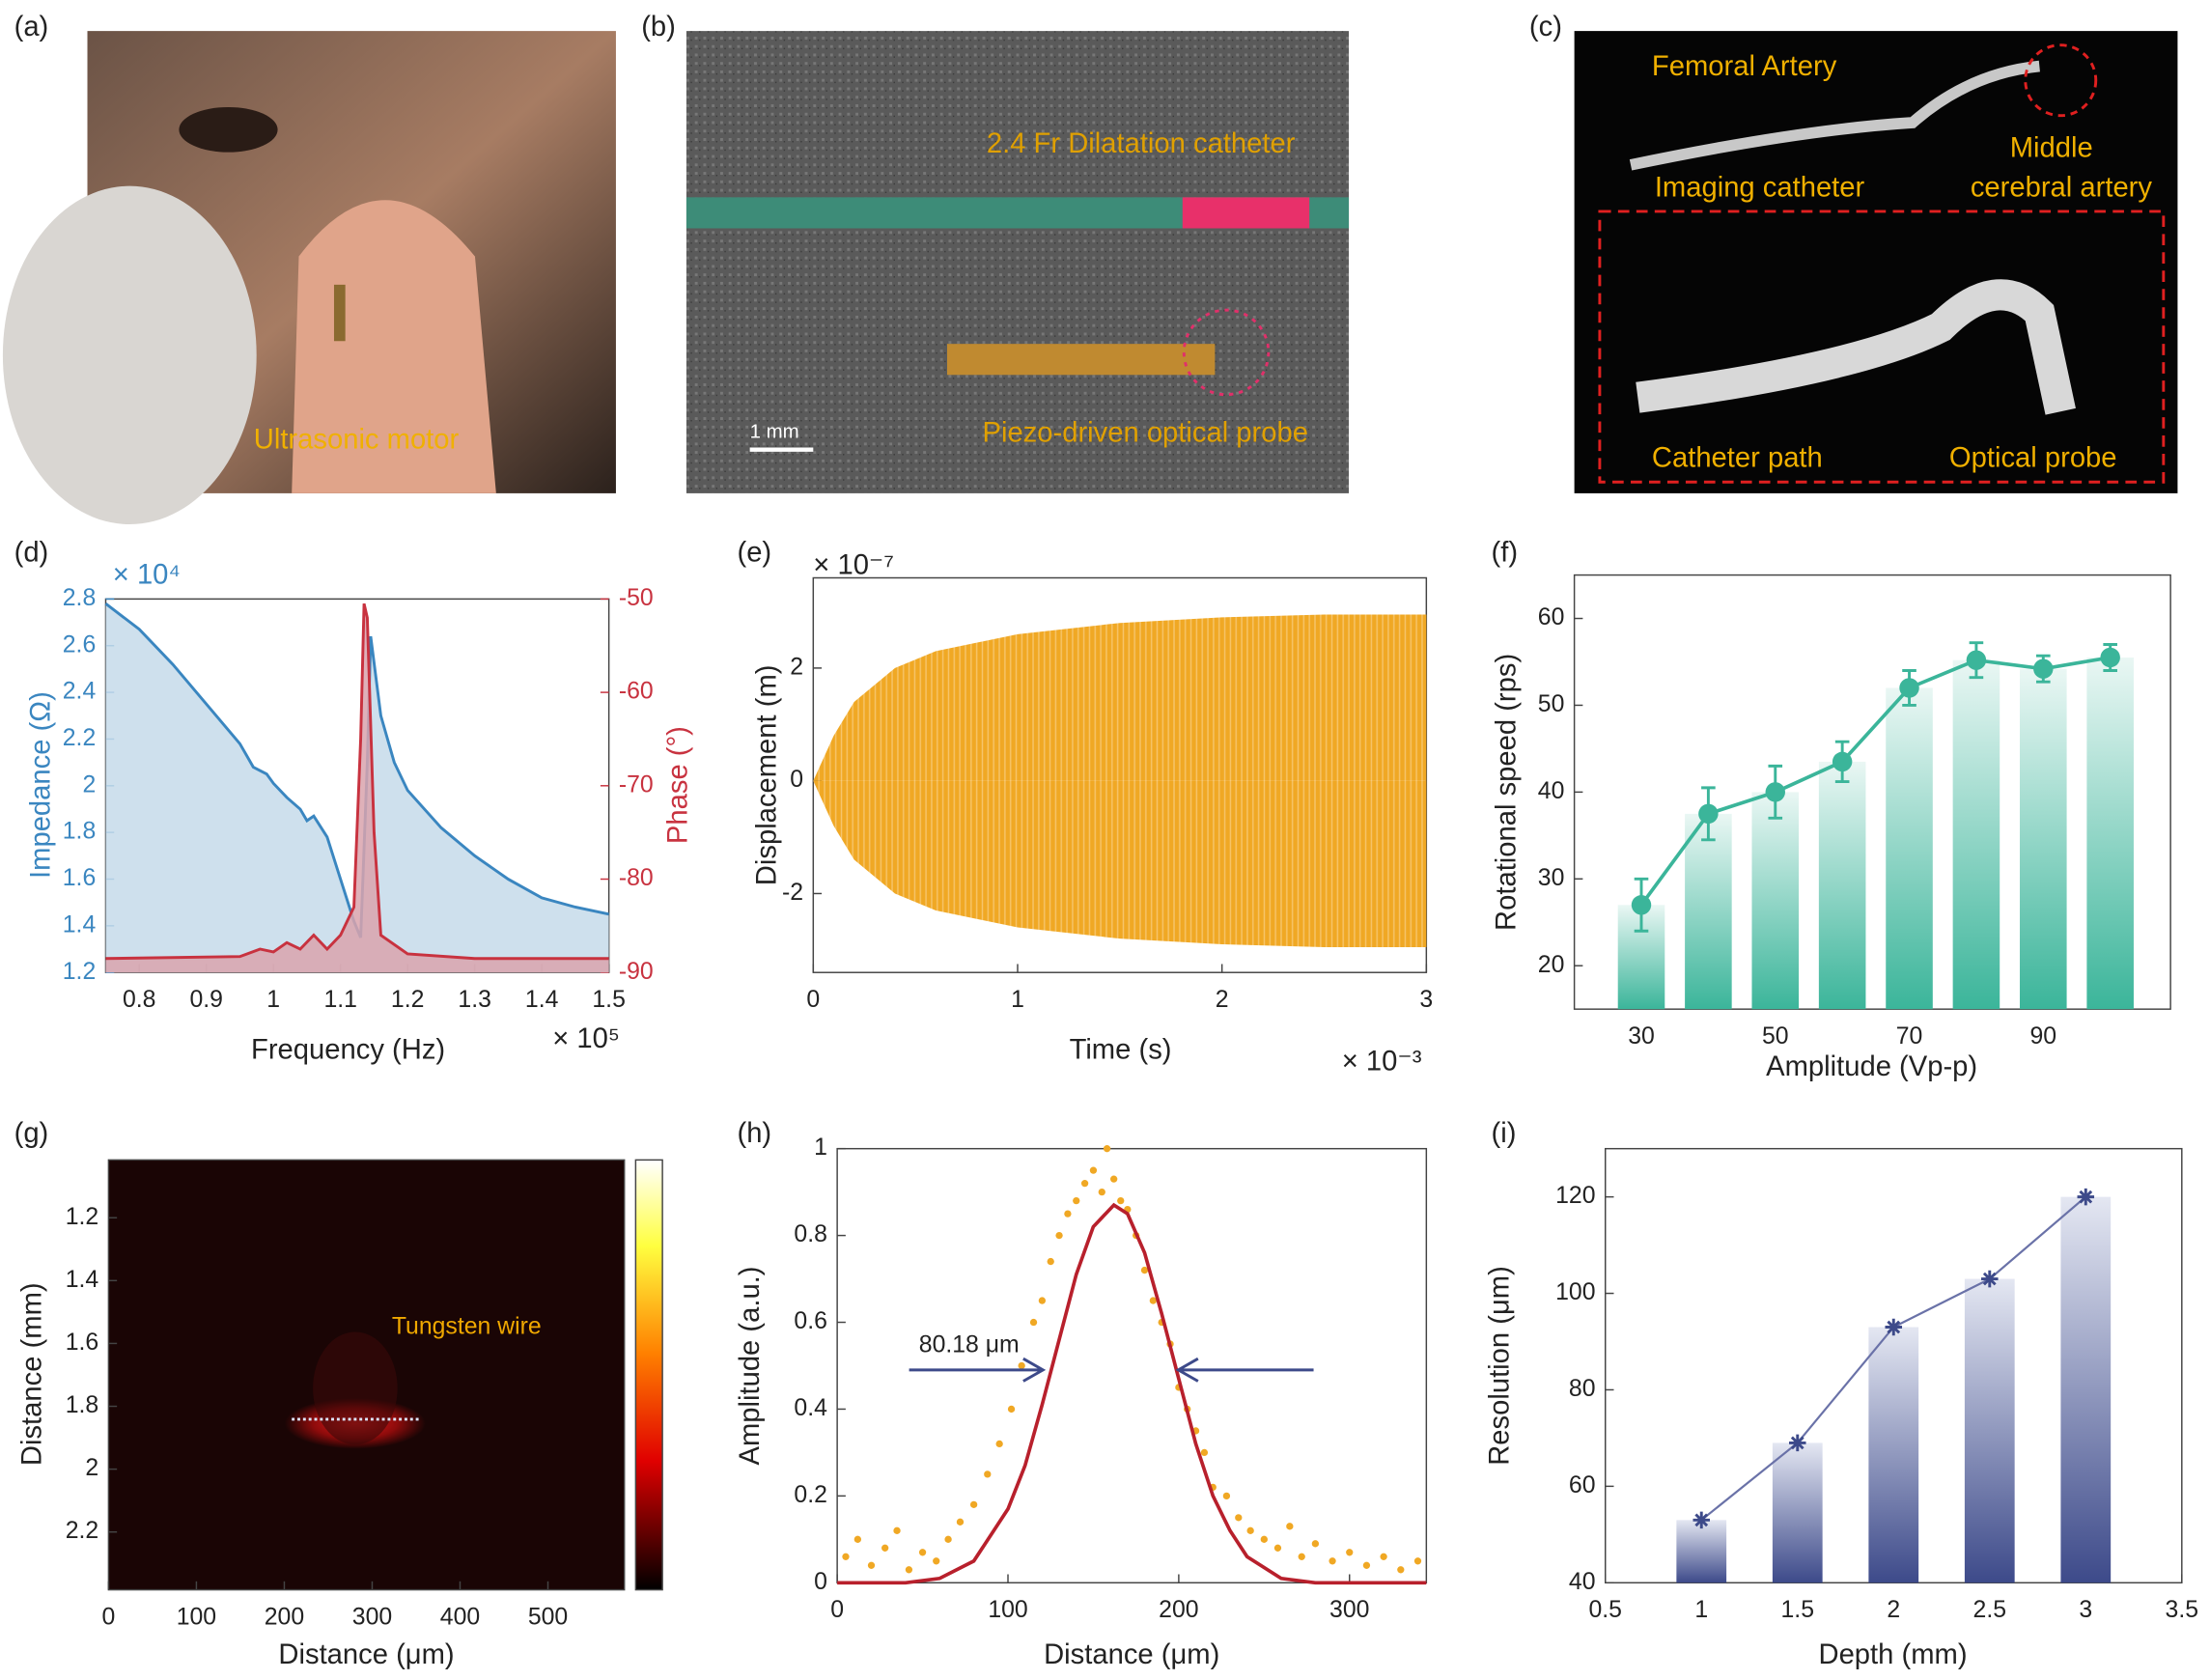 Image resolution: width=2210 pixels, height=1680 pixels. Describe the element at coordinates (1551, 878) in the screenshot. I see `y-tick-label: 30` at that location.